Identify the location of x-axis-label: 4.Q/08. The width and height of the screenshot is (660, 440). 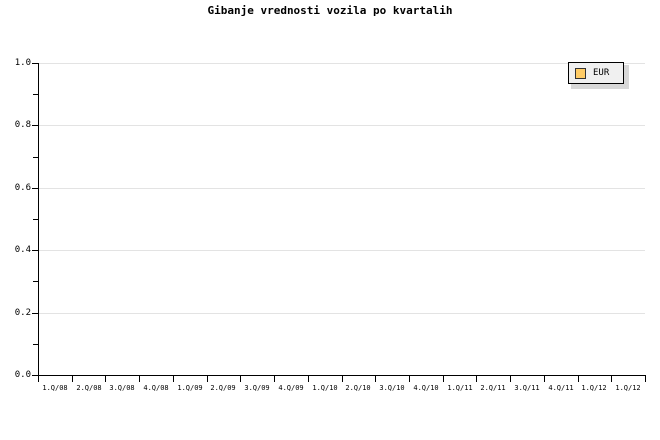
(156, 388).